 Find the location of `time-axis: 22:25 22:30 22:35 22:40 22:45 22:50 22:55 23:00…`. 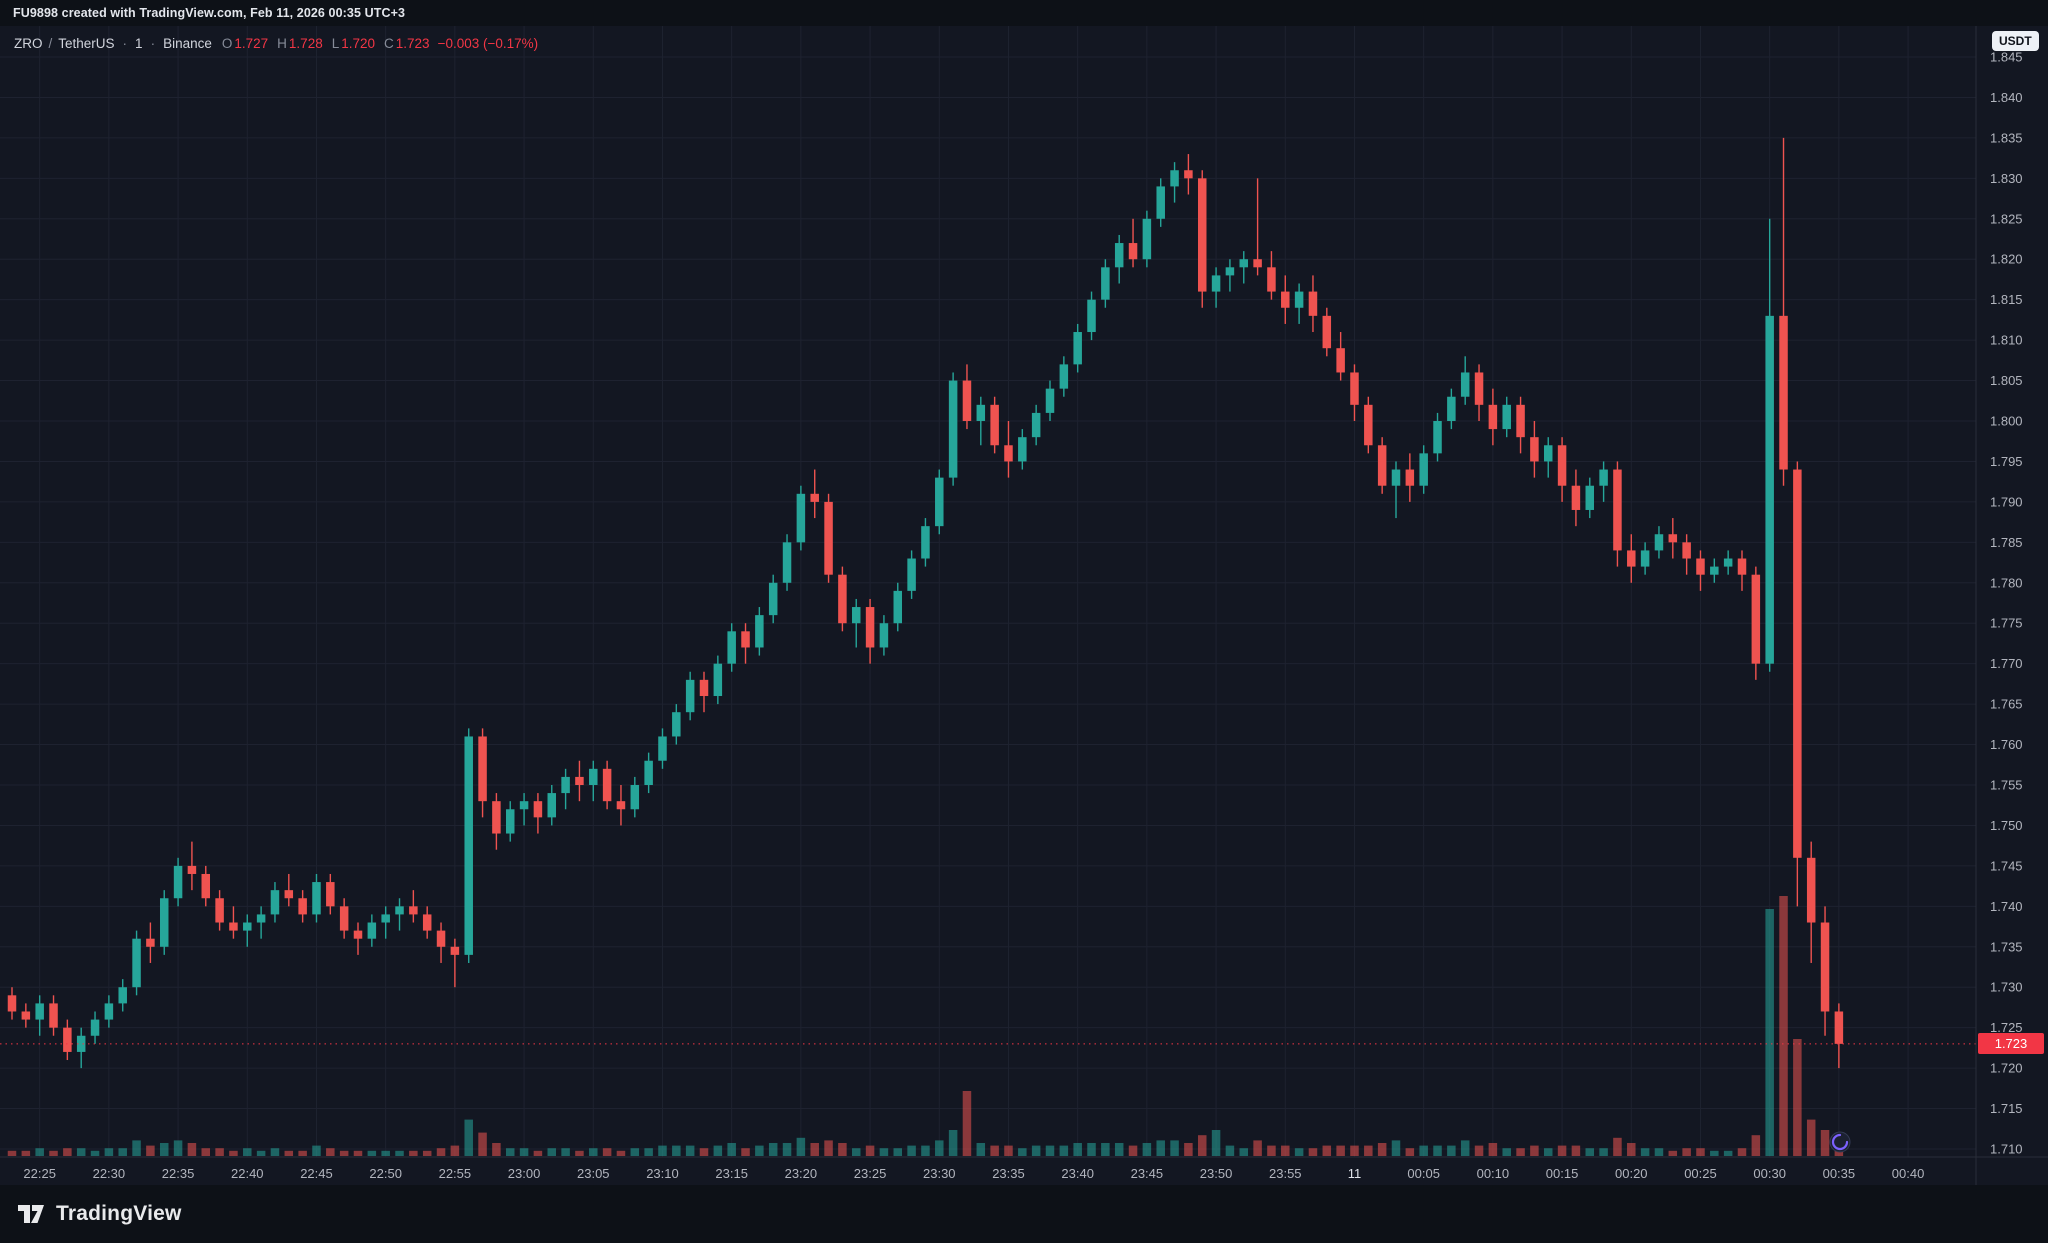

time-axis: 22:25 22:30 22:35 22:40 22:45 22:50 22:55 23:00… is located at coordinates (973, 1173).